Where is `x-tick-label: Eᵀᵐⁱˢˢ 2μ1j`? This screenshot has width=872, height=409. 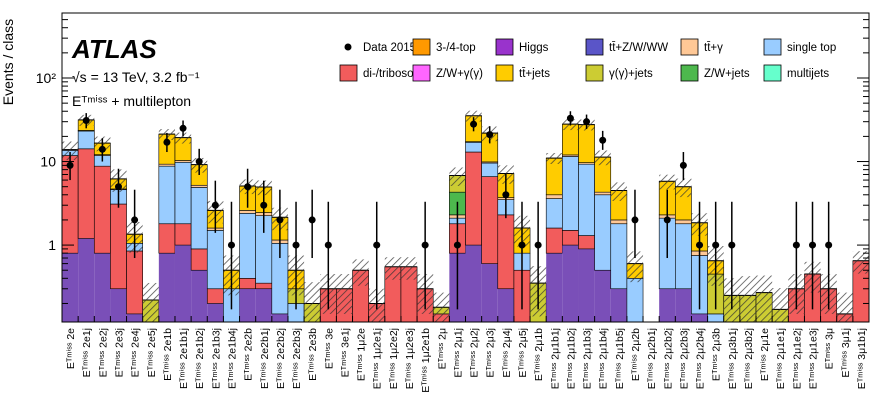 x-tick-label: Eᵀᵐⁱˢˢ 2μ1j is located at coordinates (458, 353).